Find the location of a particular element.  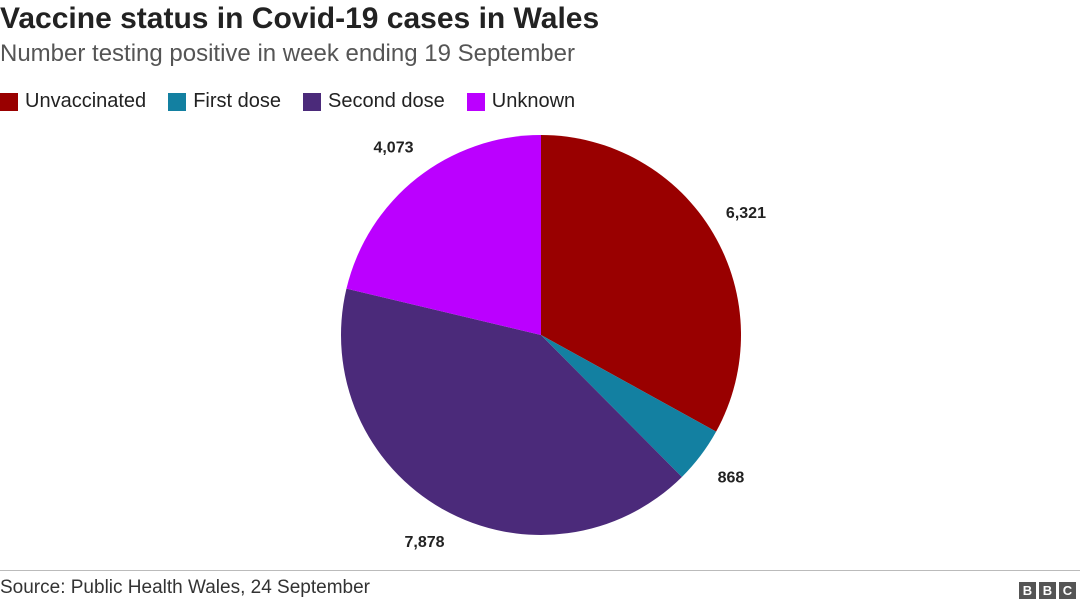

legend-item-first-dose: First dose is located at coordinates (224, 101).